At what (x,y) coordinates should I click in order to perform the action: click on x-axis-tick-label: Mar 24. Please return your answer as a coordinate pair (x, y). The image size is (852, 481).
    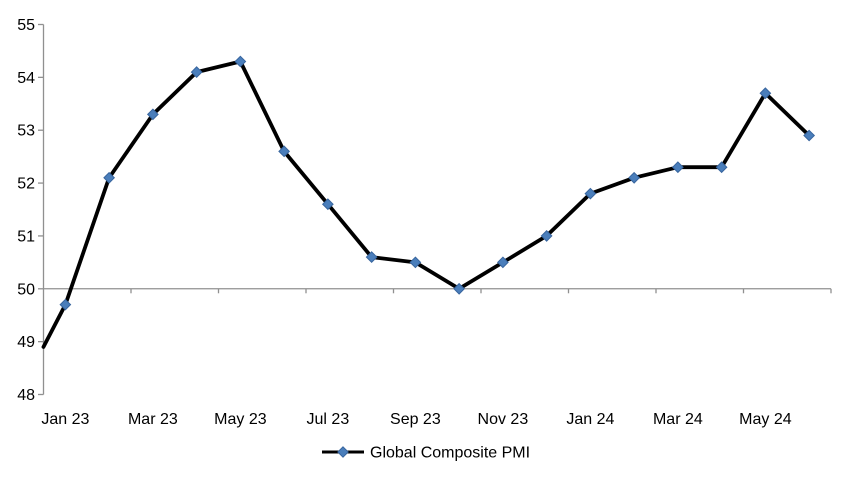
    Looking at the image, I should click on (678, 419).